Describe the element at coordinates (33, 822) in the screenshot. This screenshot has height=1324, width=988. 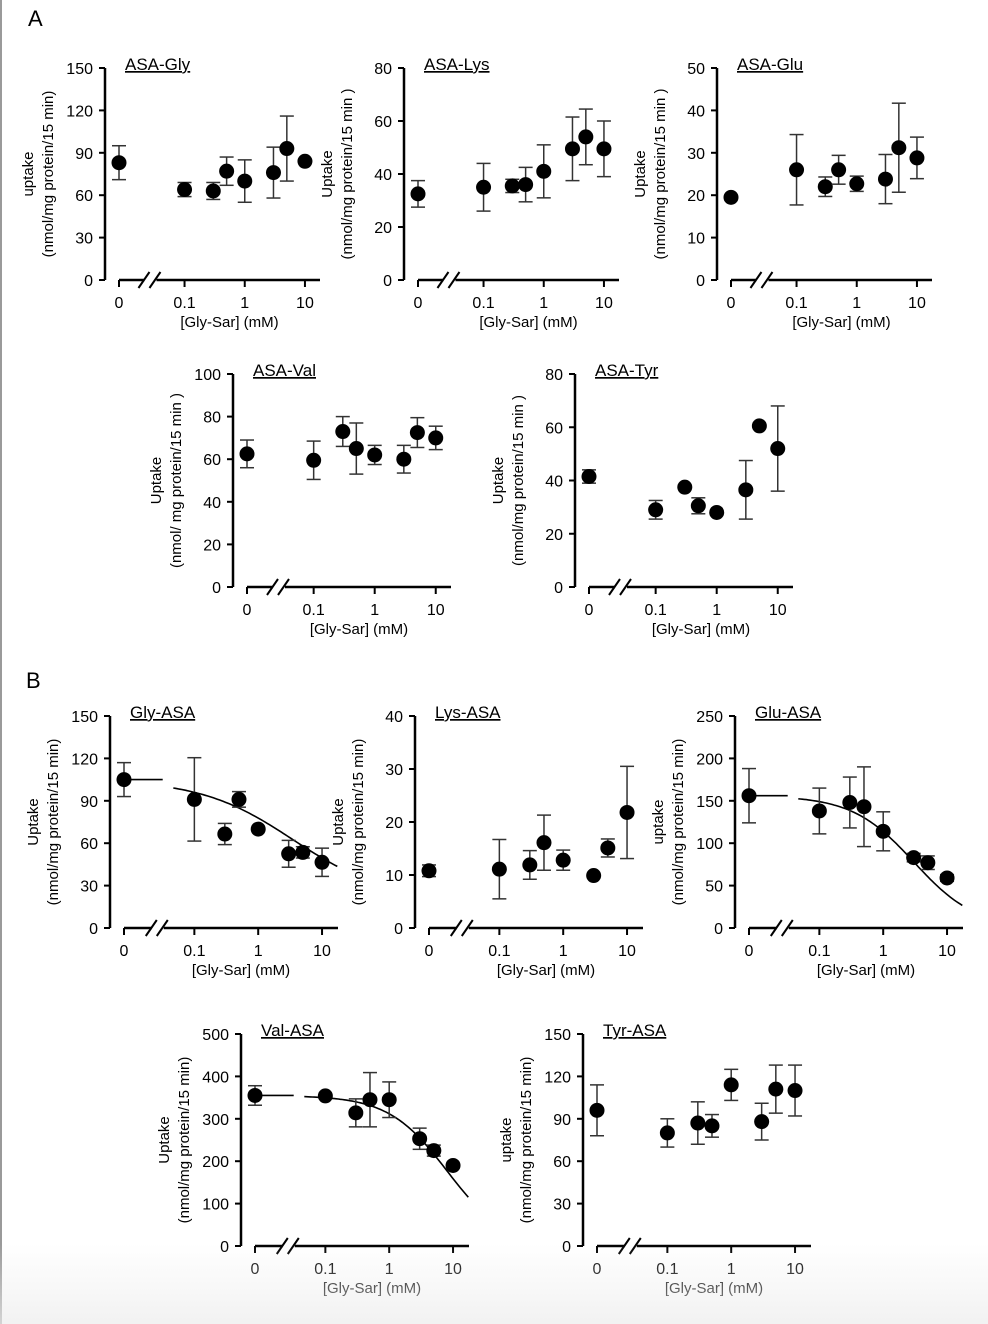
I see `y-axis-title: Uptake` at that location.